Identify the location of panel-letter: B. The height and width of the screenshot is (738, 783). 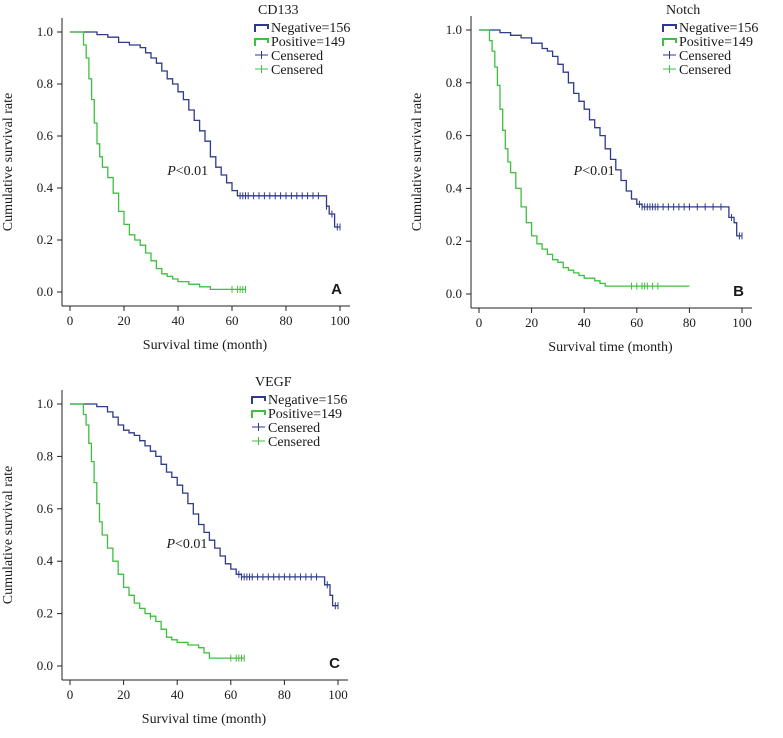
(738, 291).